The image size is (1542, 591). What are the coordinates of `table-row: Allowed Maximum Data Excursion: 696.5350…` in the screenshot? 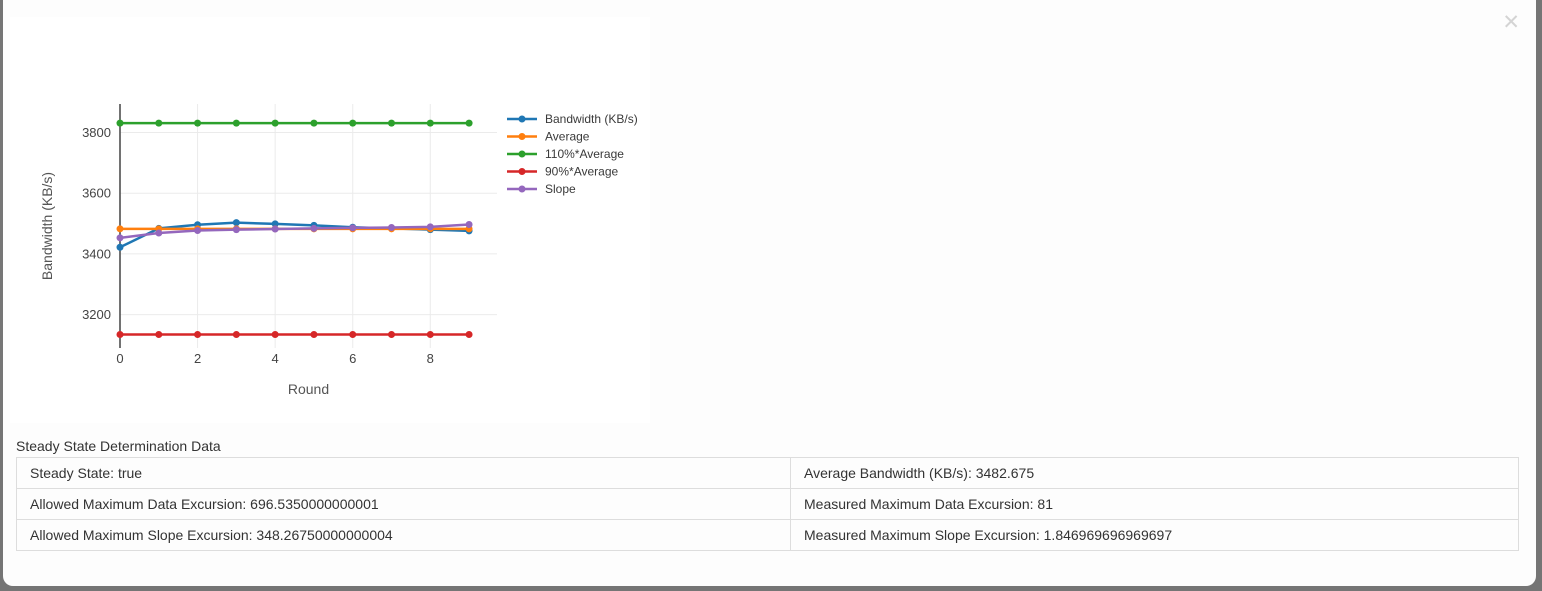 It's located at (767, 504).